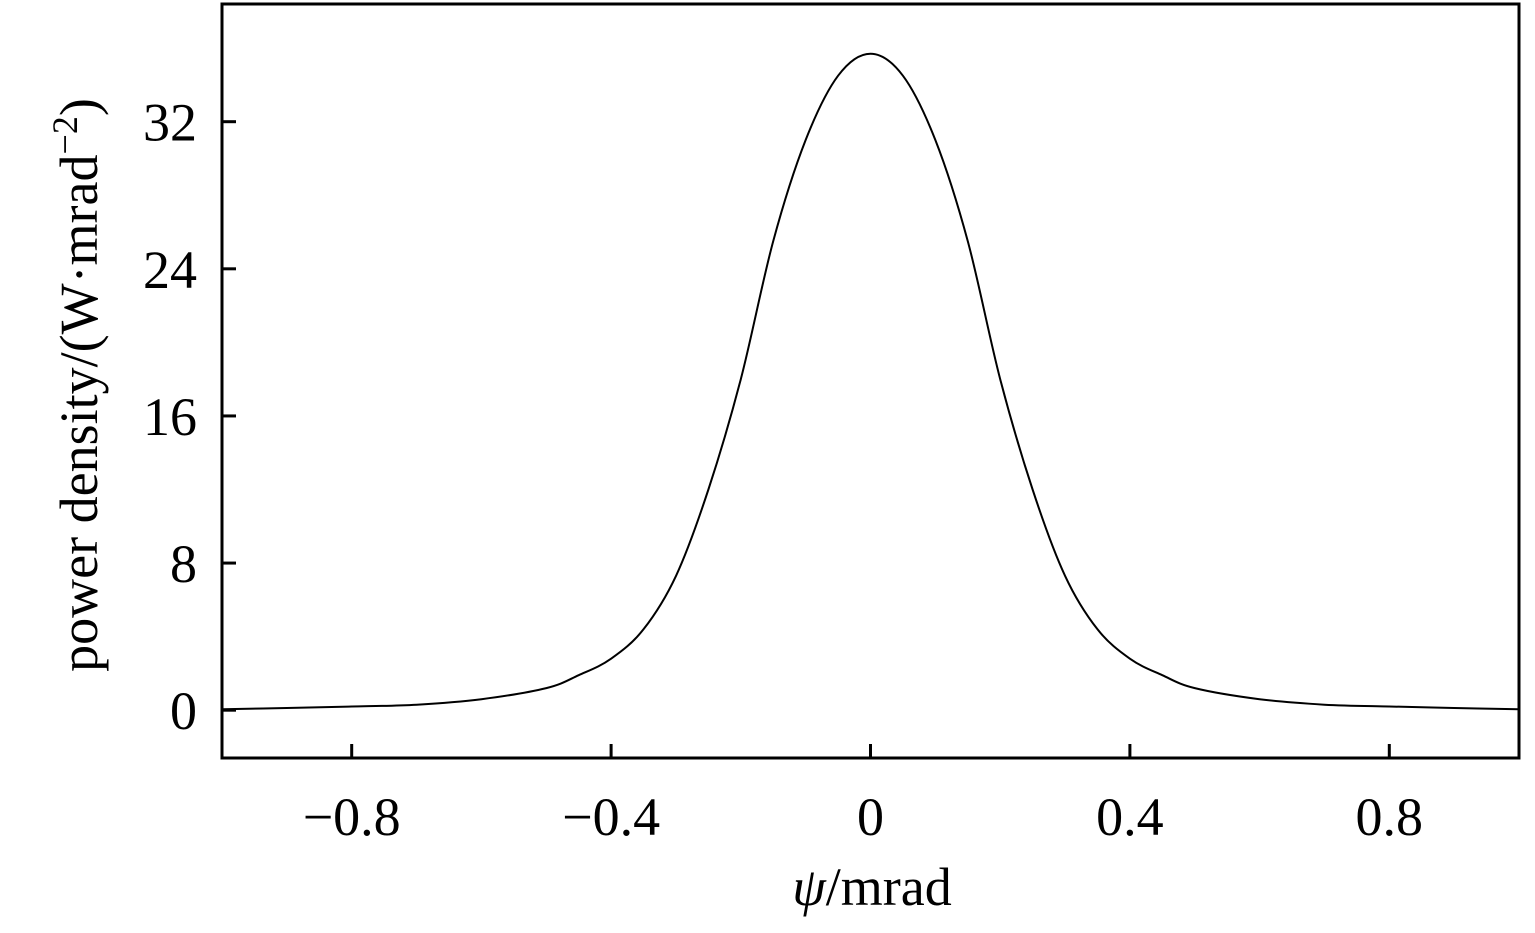 Image resolution: width=1535 pixels, height=933 pixels. What do you see at coordinates (79, 107) in the screenshot?
I see `y-axis-label-close: )` at bounding box center [79, 107].